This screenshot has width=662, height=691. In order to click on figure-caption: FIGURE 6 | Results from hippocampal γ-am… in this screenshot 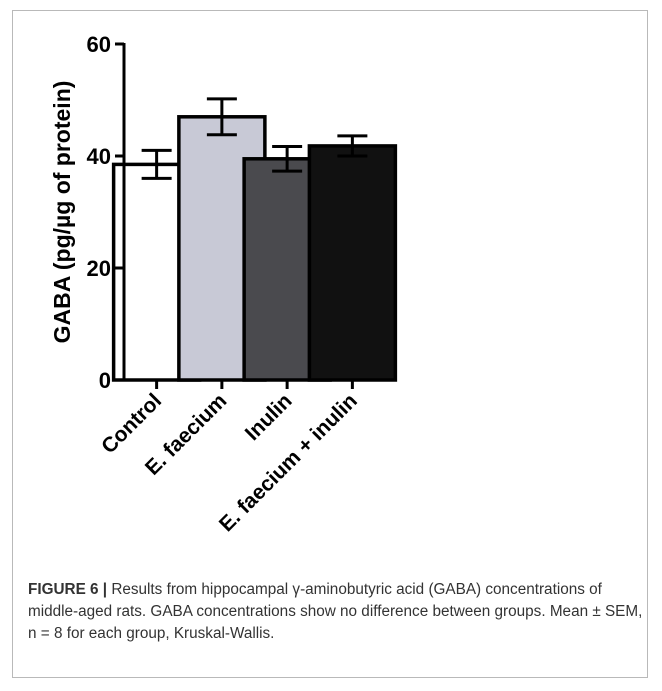, I will do `click(338, 612)`.